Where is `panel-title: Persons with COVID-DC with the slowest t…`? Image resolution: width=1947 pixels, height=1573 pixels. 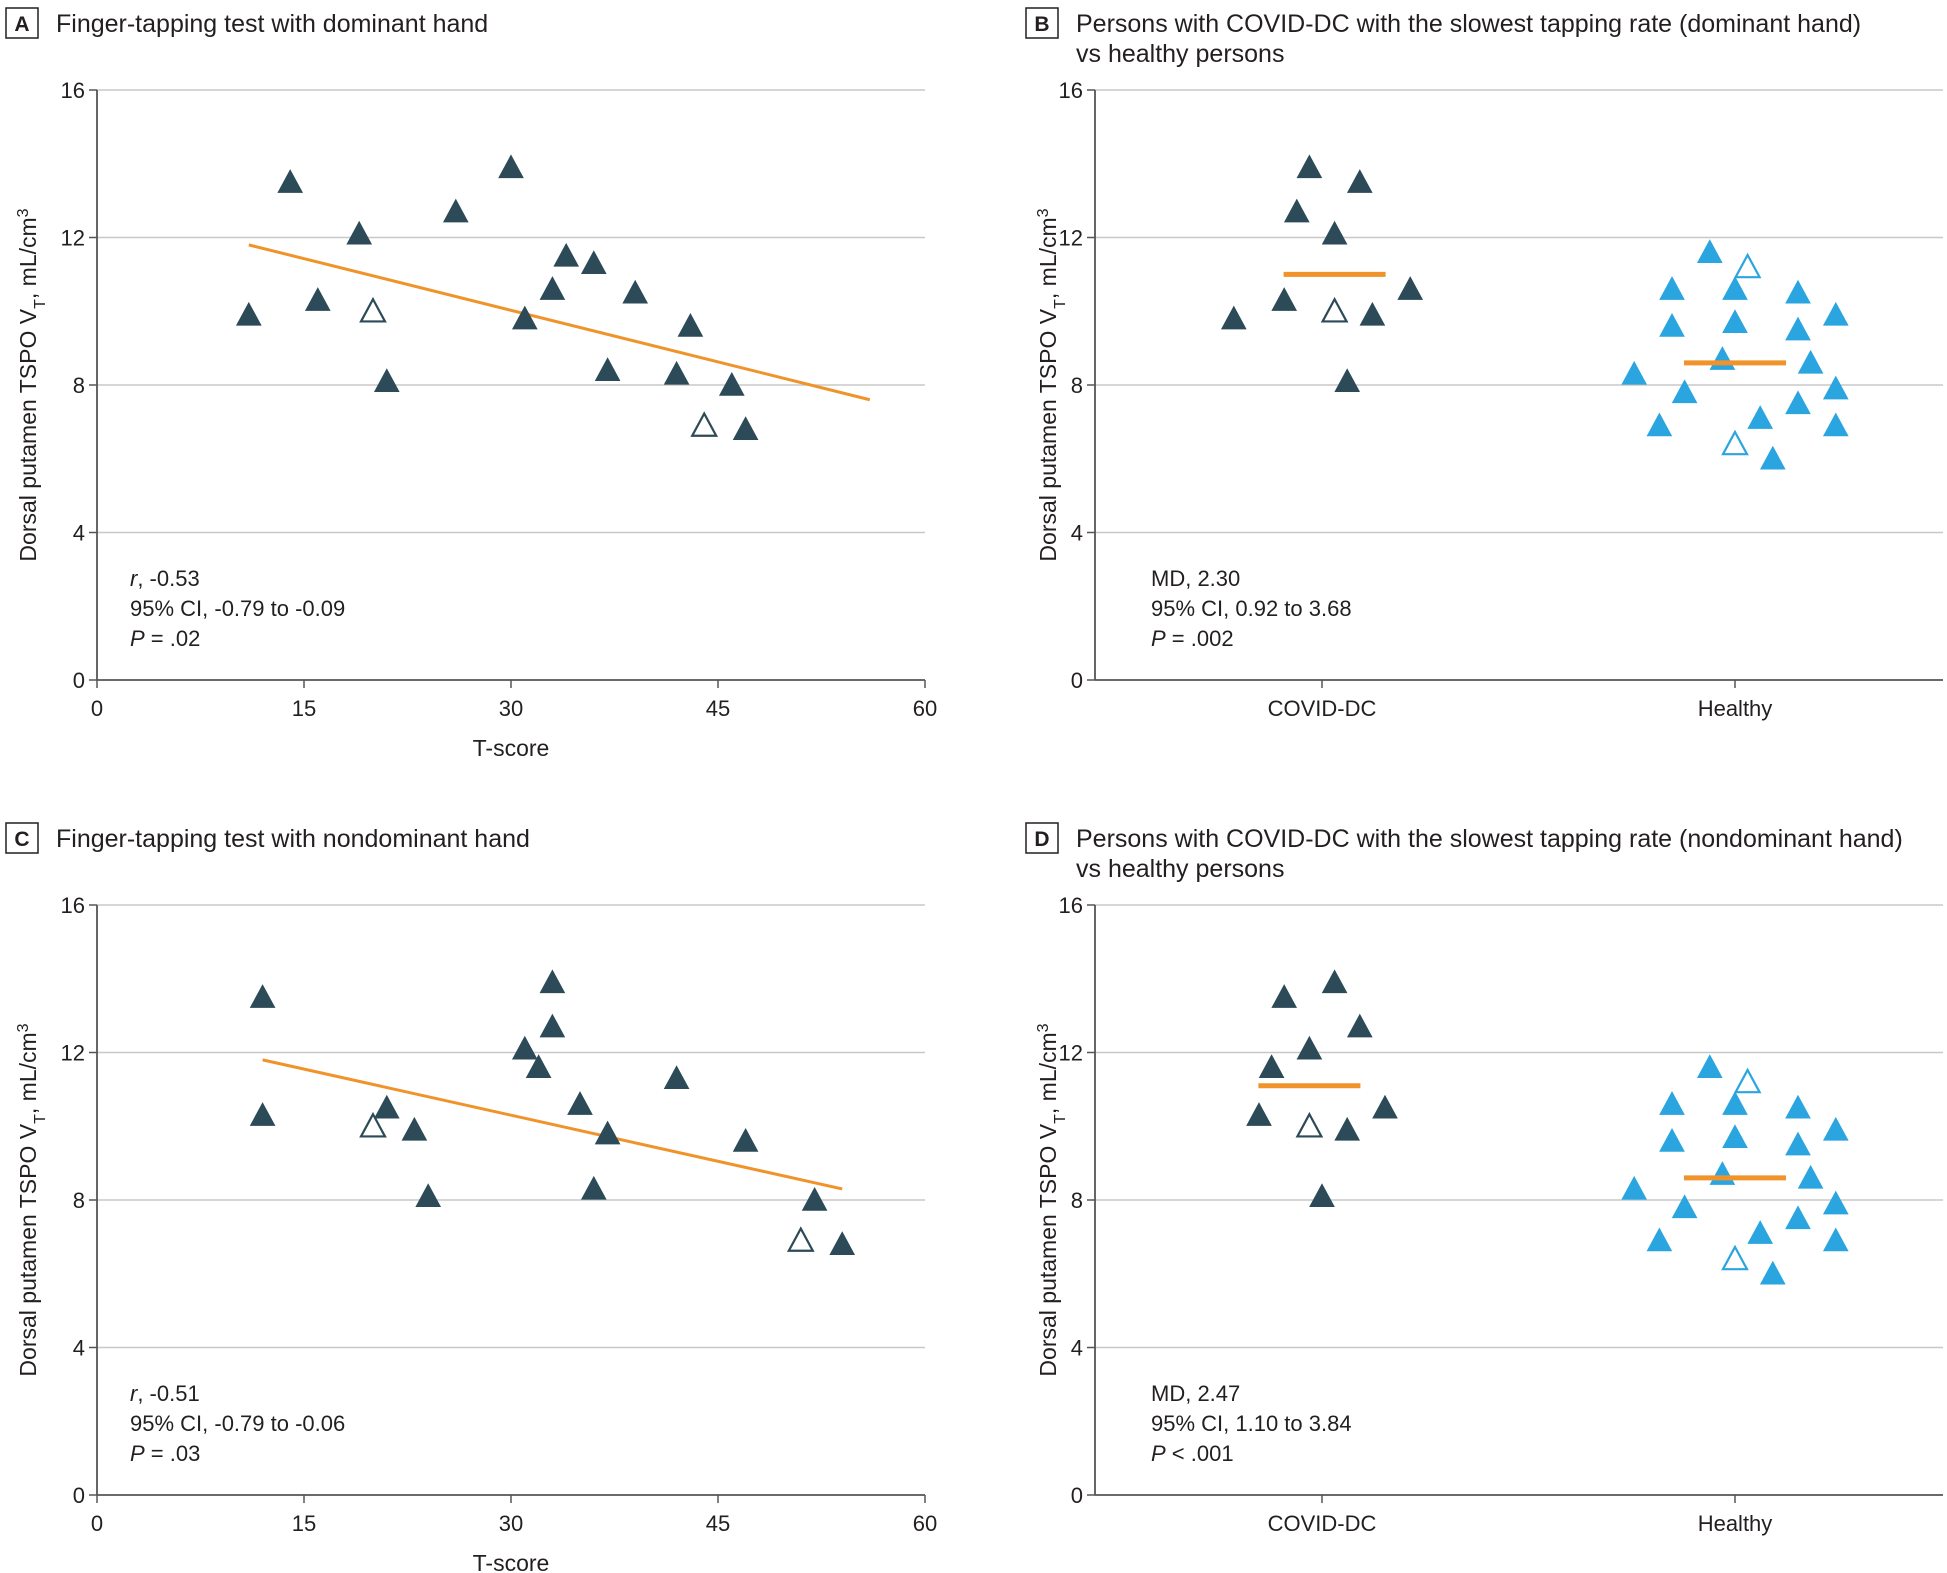 panel-title: Persons with COVID-DC with the slowest t… is located at coordinates (1468, 24).